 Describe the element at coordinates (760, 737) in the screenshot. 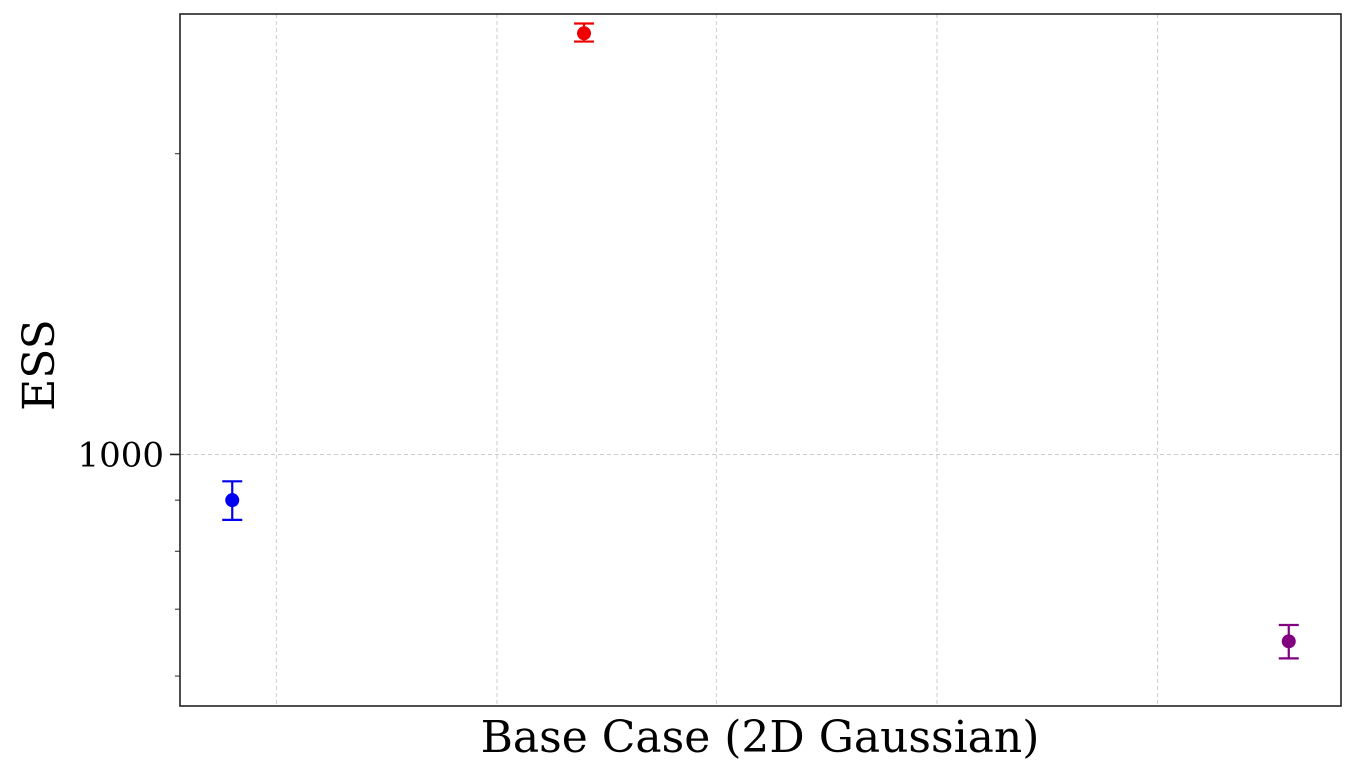

I see `x-axis-label: Base Case (2D Gaussian)` at that location.